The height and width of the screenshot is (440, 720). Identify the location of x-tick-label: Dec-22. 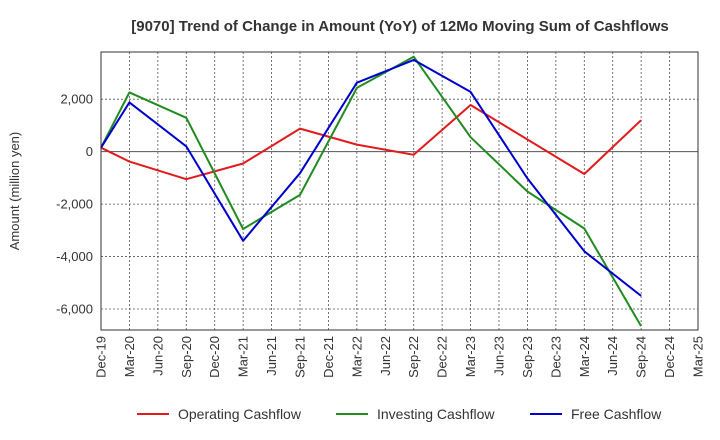
(442, 357).